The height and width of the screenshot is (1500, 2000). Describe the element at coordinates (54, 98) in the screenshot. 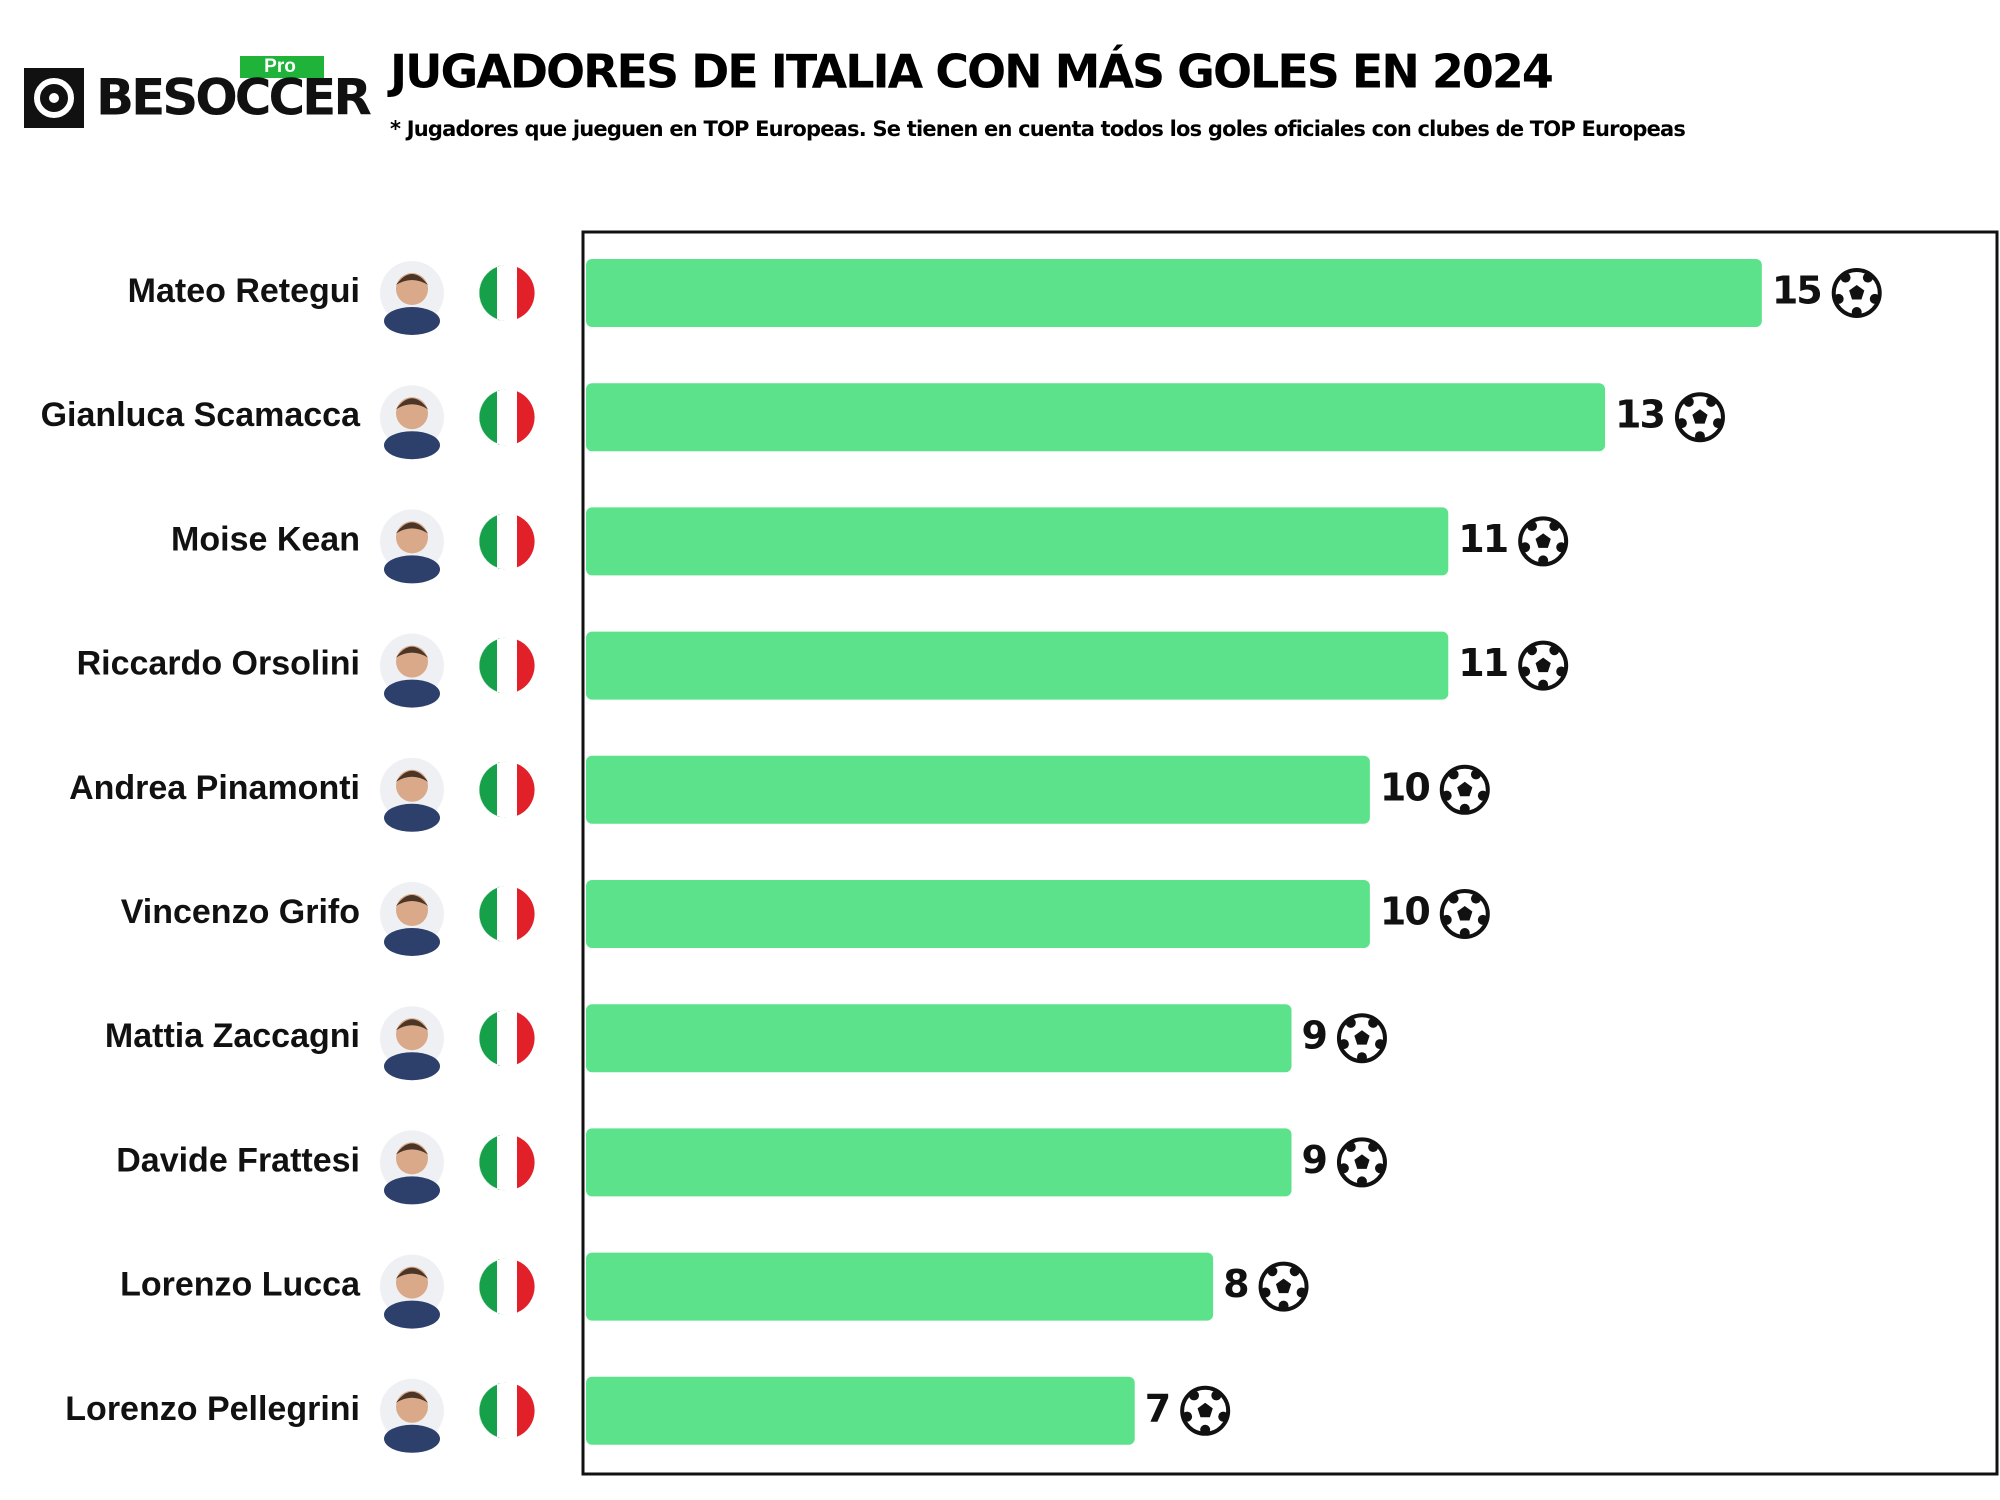

I see `logo-dot` at that location.